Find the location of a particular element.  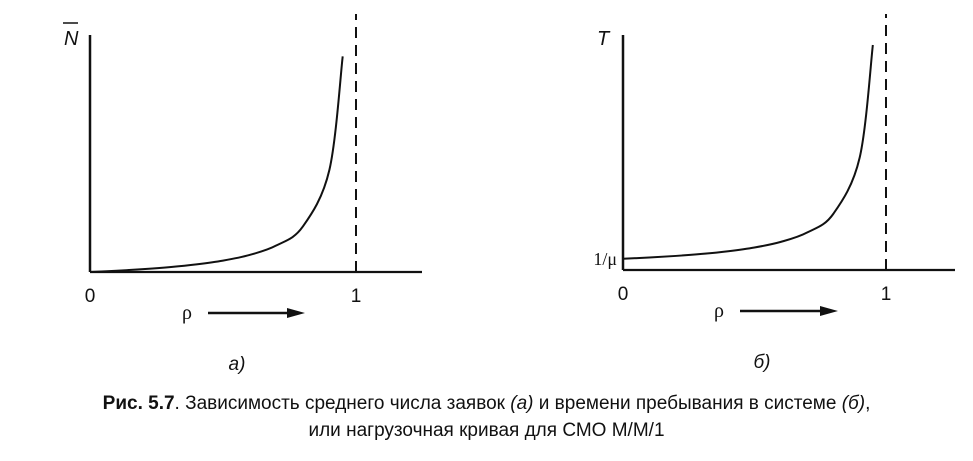

caption-ref-b: (б) is located at coordinates (853, 403).